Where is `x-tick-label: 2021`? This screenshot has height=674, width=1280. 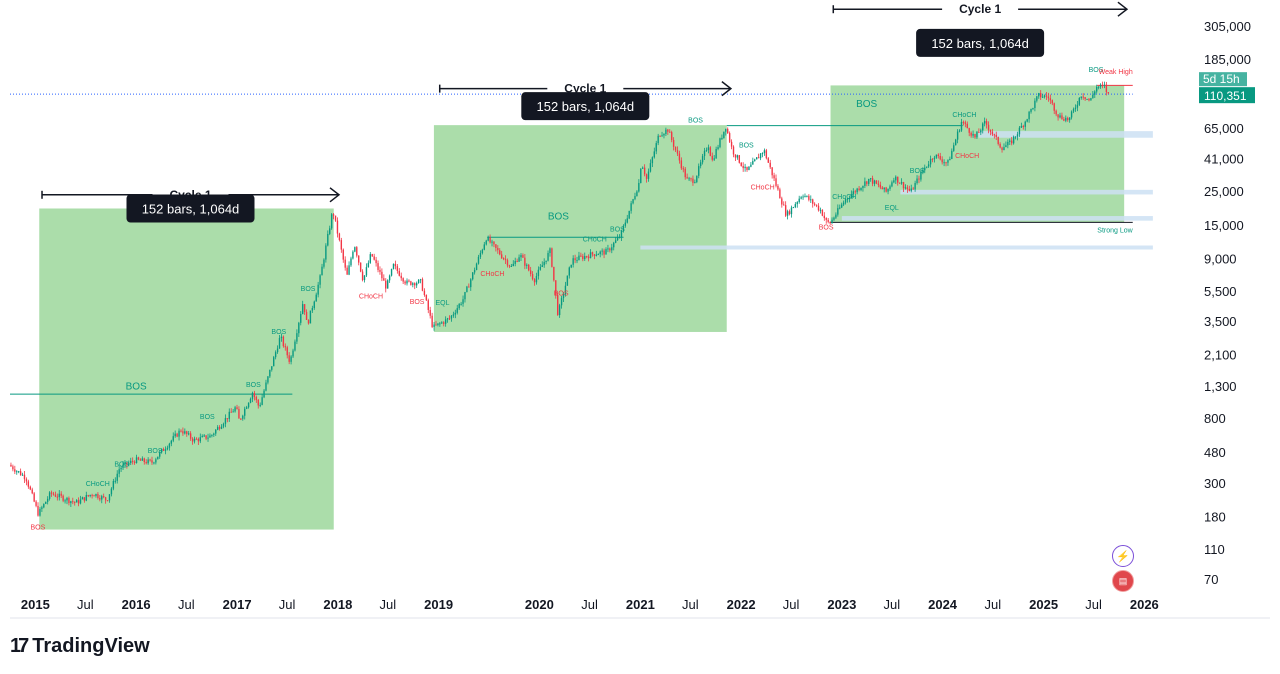
x-tick-label: 2021 is located at coordinates (640, 604).